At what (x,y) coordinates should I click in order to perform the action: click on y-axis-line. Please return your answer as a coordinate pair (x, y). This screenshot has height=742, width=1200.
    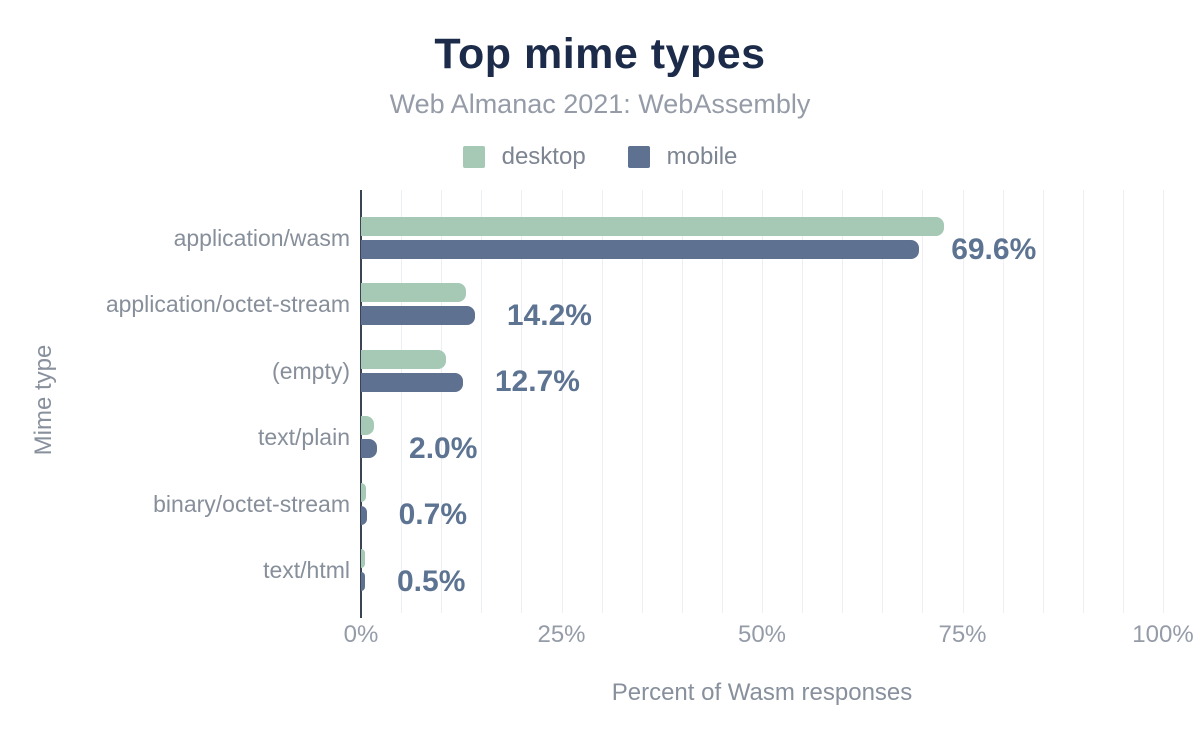
    Looking at the image, I should click on (361, 404).